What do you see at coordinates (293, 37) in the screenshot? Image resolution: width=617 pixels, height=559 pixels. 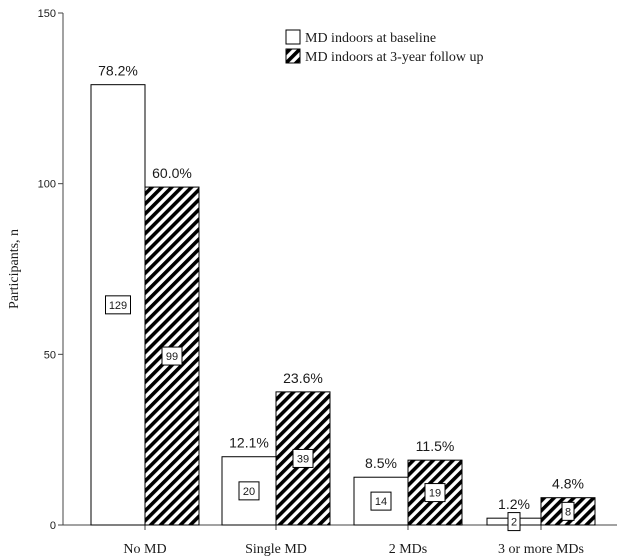 I see `legend-swatch-baseline` at bounding box center [293, 37].